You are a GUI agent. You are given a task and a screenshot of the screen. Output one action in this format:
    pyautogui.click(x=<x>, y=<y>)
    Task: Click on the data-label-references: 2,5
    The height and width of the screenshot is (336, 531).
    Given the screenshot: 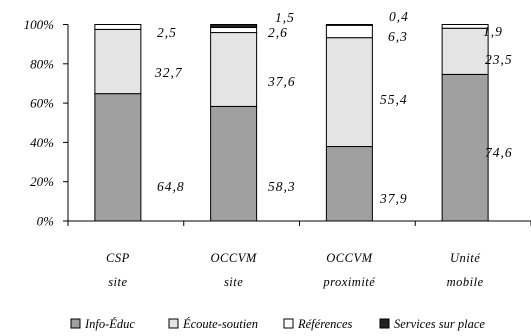 What is the action you would take?
    pyautogui.click(x=167, y=32)
    